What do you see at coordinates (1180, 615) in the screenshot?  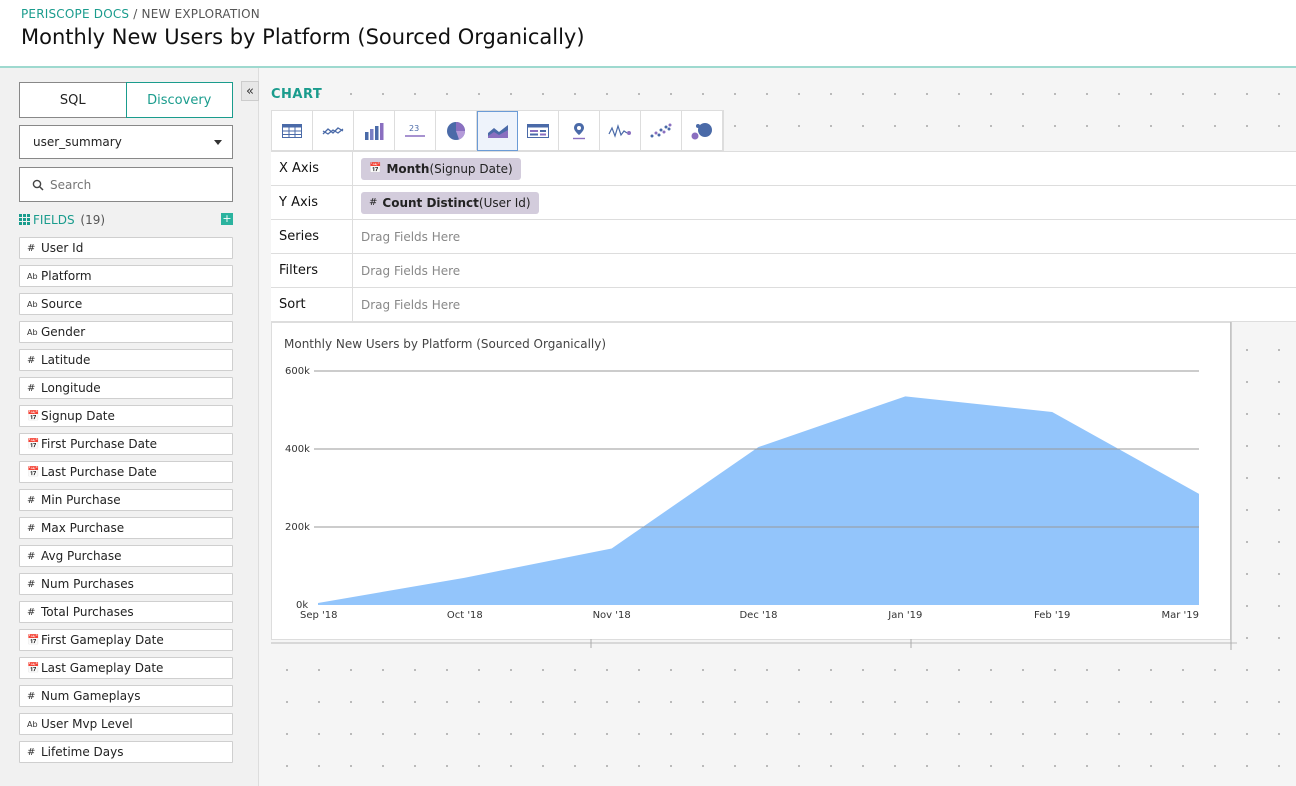 I see `x-tick-label: Mar '19` at bounding box center [1180, 615].